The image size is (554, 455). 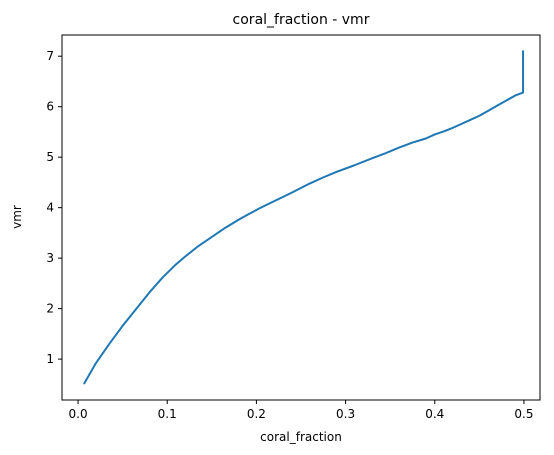 What do you see at coordinates (523, 414) in the screenshot?
I see `x-tick-label: 0.5` at bounding box center [523, 414].